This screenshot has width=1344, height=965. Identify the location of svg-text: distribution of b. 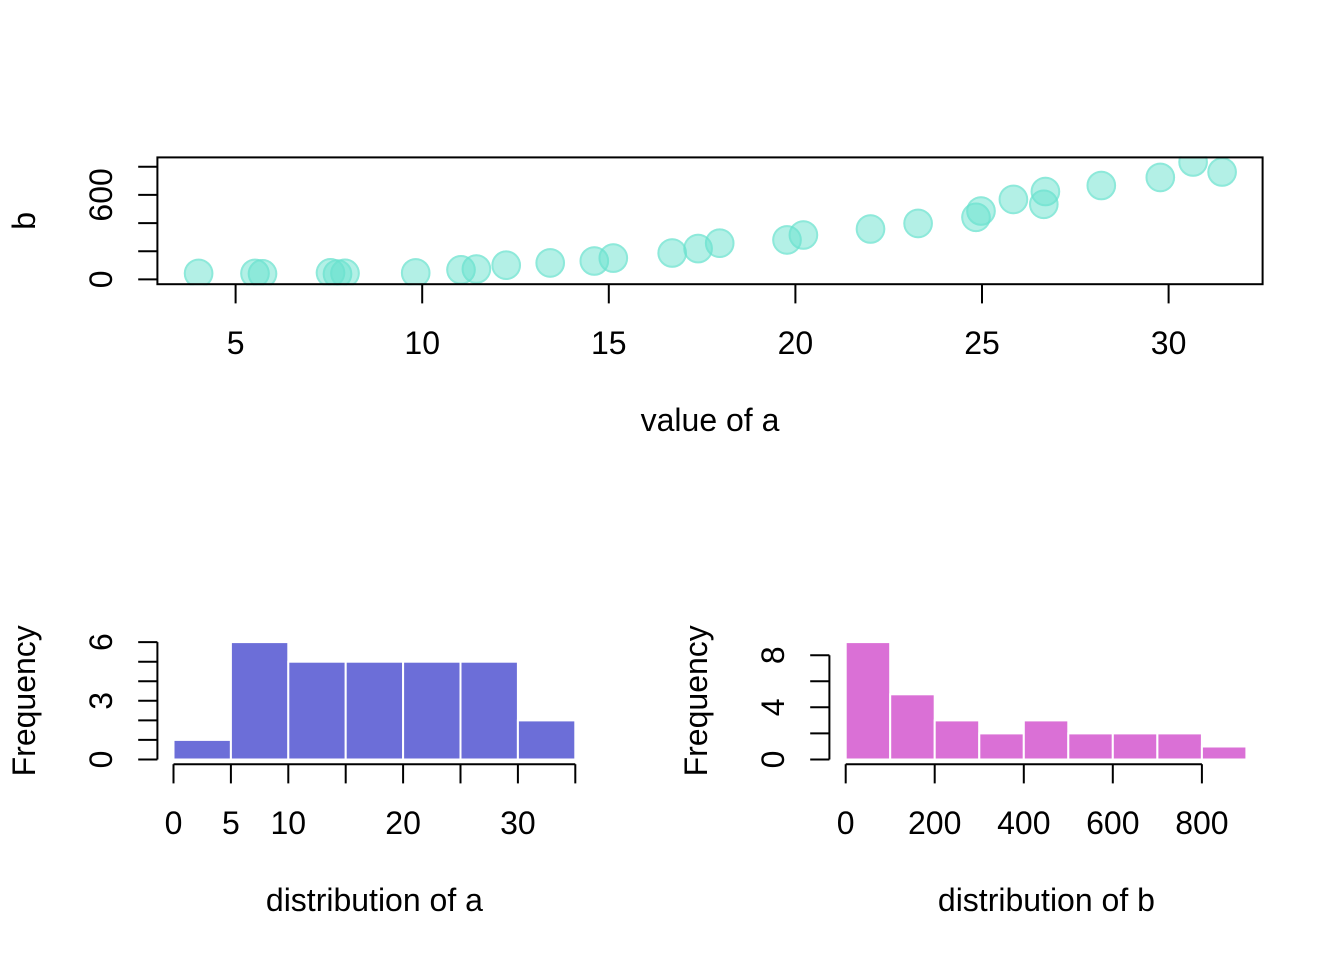
(1046, 900).